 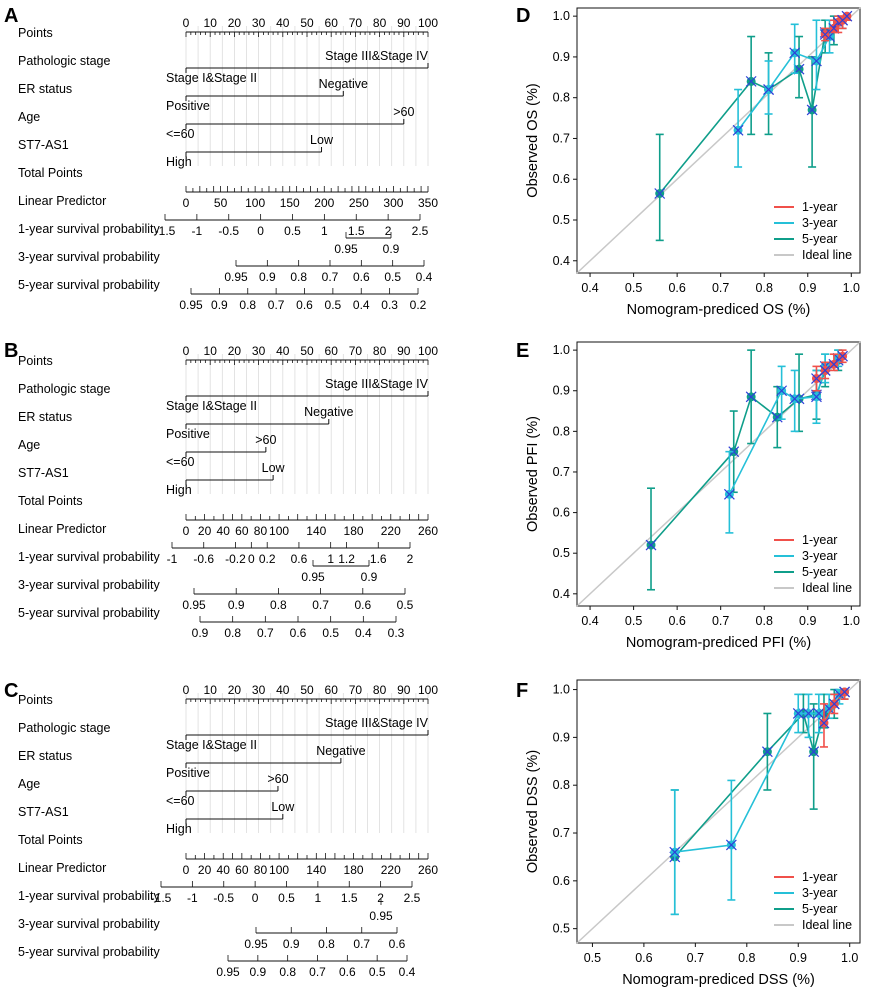 I want to click on legend-label: 1-year, so click(x=819, y=207).